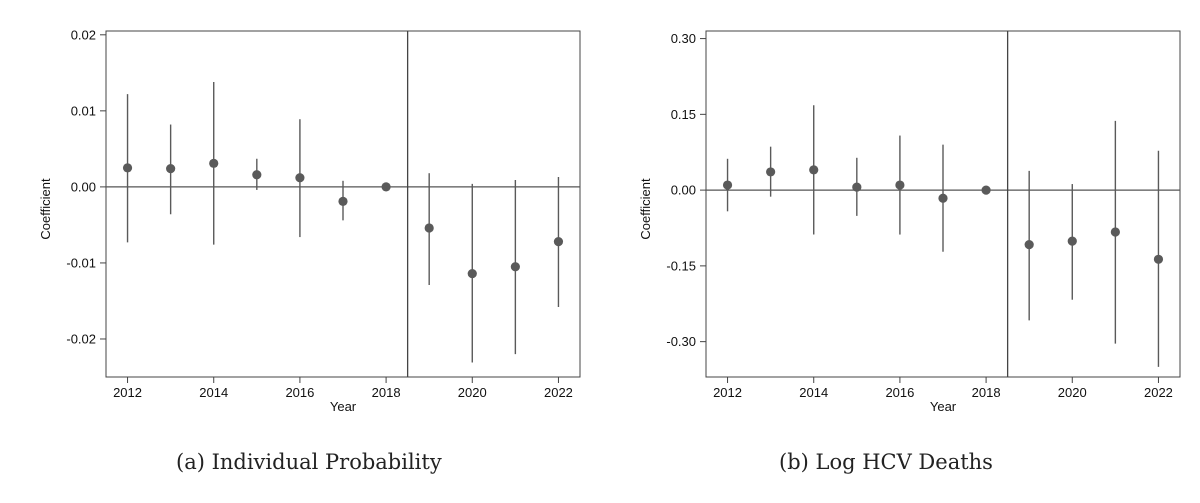 Image resolution: width=1200 pixels, height=503 pixels. Describe the element at coordinates (683, 38) in the screenshot. I see `y-tick-label: 0.30` at that location.